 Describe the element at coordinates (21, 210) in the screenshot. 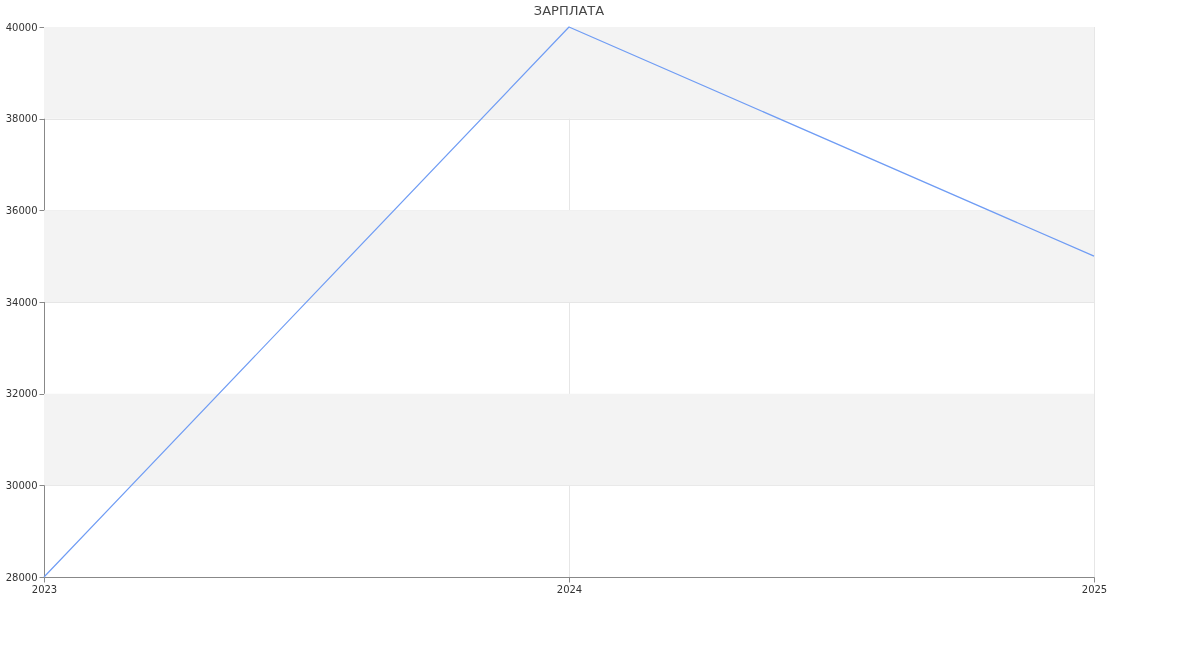

I see `y-tick-label: 36000` at that location.